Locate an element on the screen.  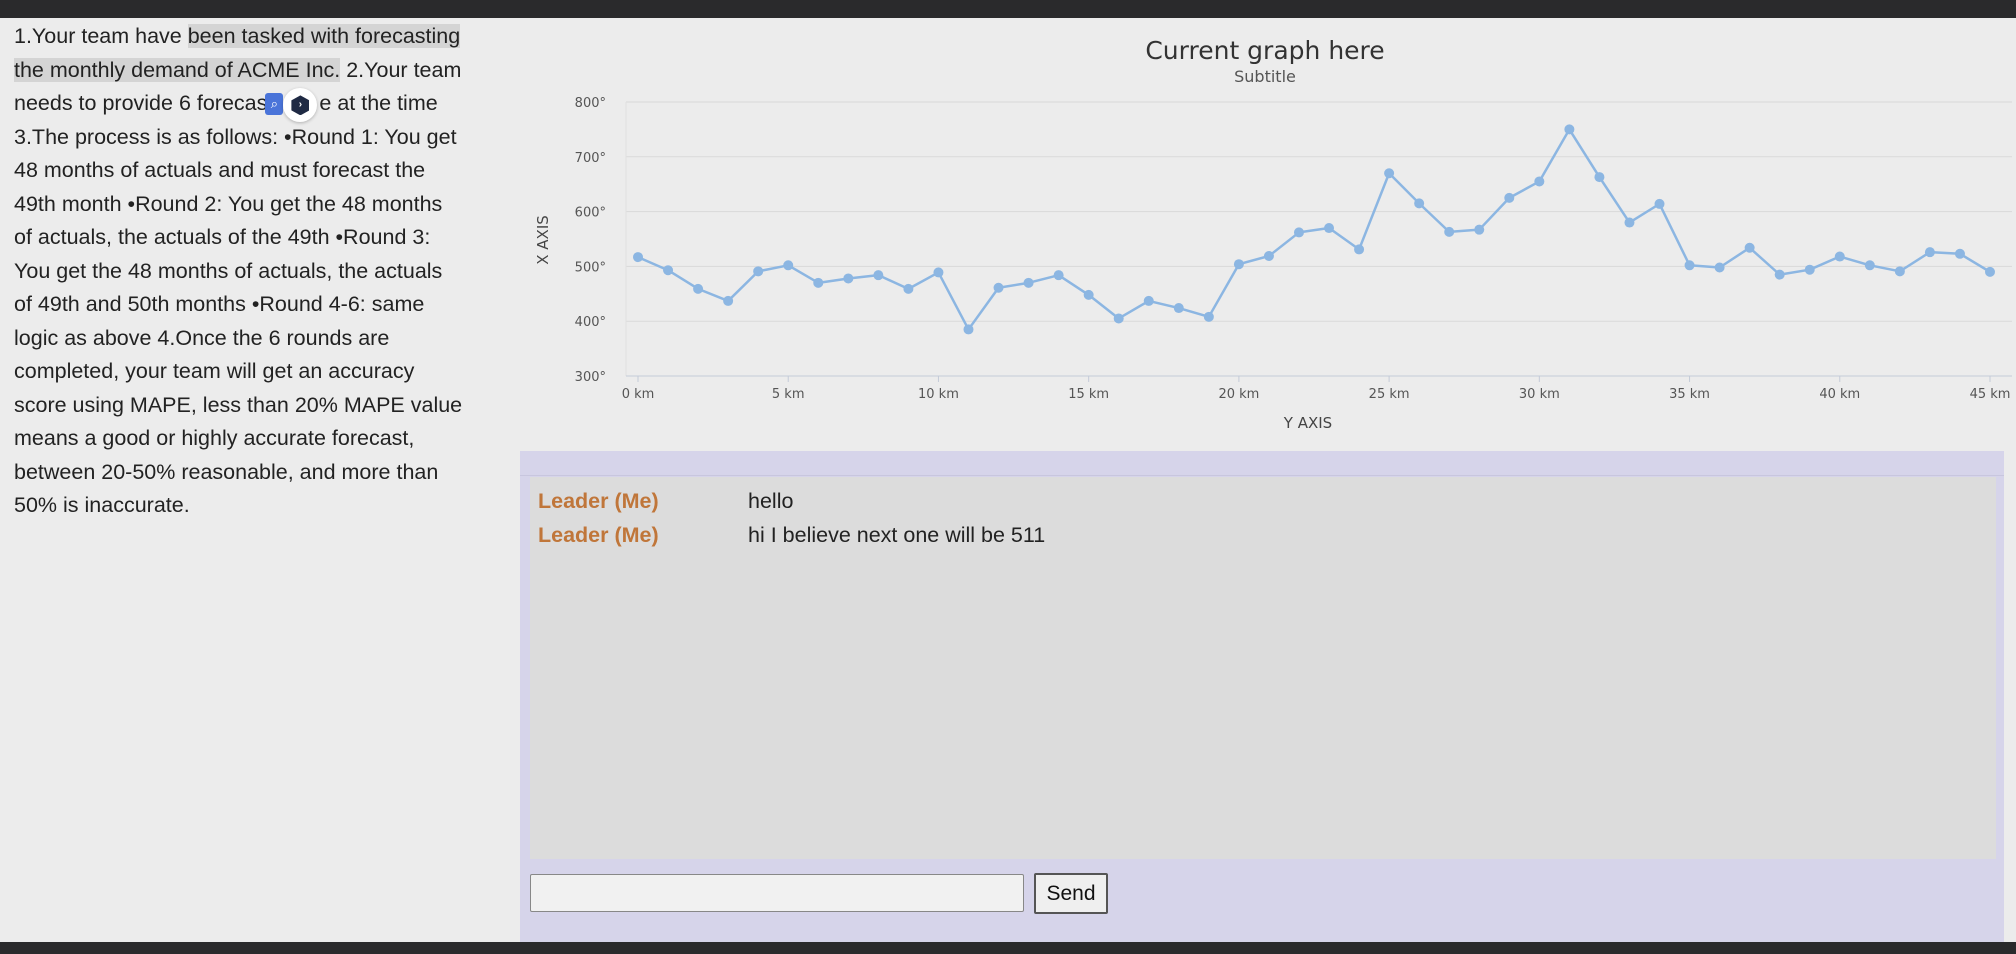
instructions-text: 1.Your team have is located at coordinates (101, 36).